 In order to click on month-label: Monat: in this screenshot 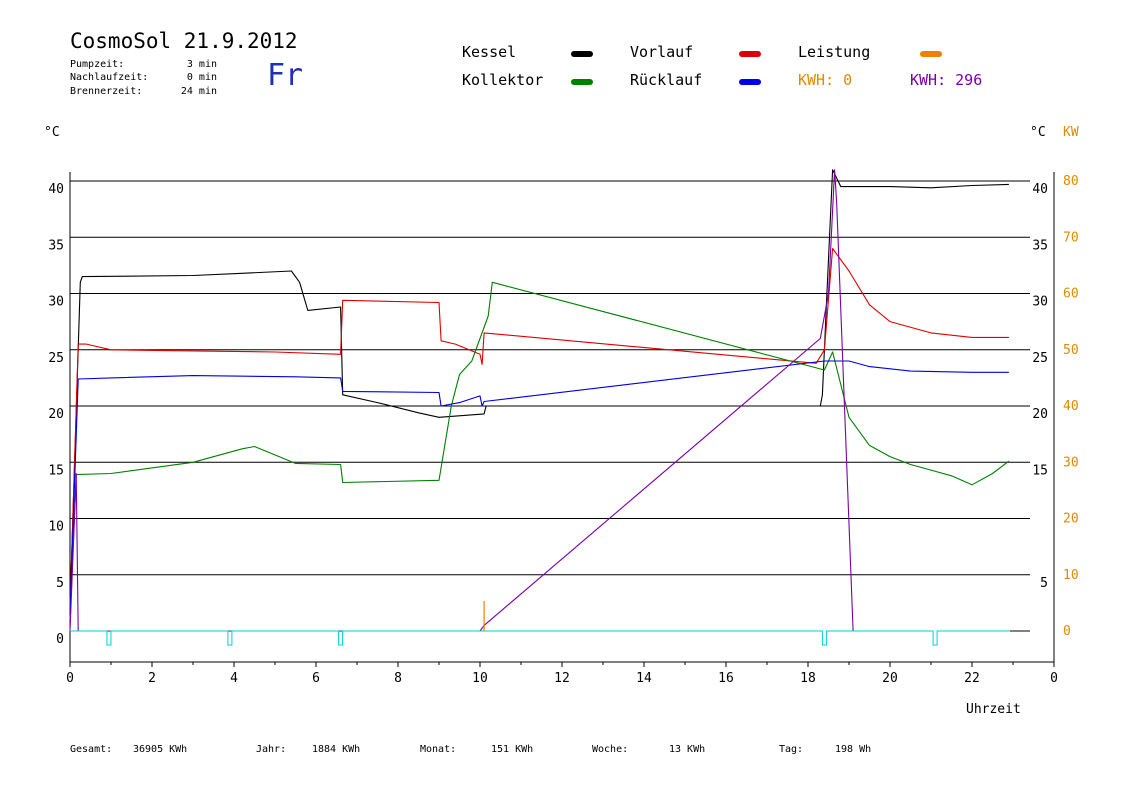, I will do `click(438, 749)`.